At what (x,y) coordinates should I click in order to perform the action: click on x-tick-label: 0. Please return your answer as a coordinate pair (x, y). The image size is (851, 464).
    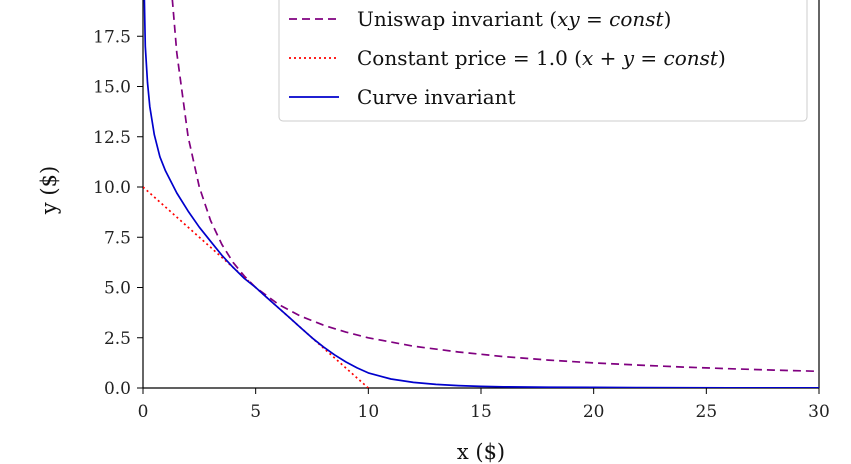
    Looking at the image, I should click on (143, 412).